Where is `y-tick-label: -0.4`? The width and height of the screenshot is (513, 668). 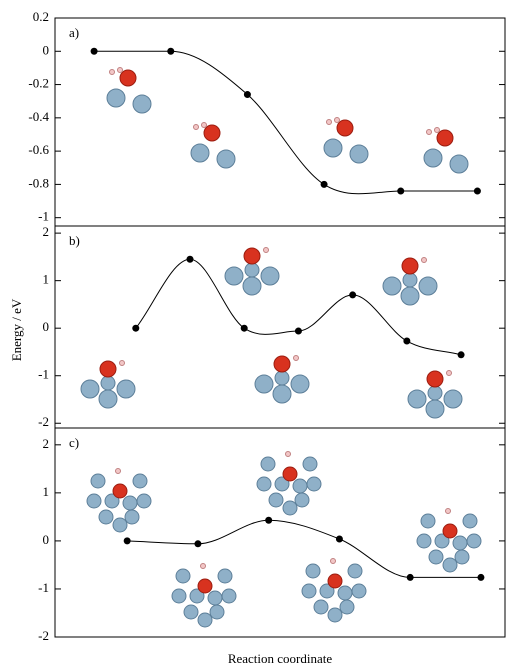
y-tick-label: -0.4 is located at coordinates (38, 116).